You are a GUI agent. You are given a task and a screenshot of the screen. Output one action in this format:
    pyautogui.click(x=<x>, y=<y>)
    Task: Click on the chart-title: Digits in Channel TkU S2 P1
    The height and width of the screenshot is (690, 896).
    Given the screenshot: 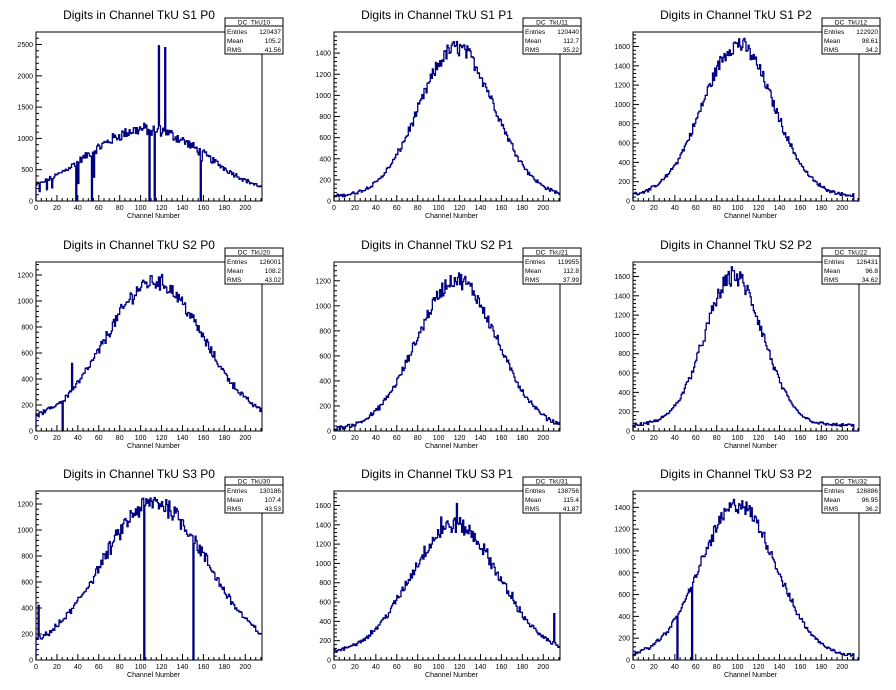 What is the action you would take?
    pyautogui.click(x=437, y=245)
    